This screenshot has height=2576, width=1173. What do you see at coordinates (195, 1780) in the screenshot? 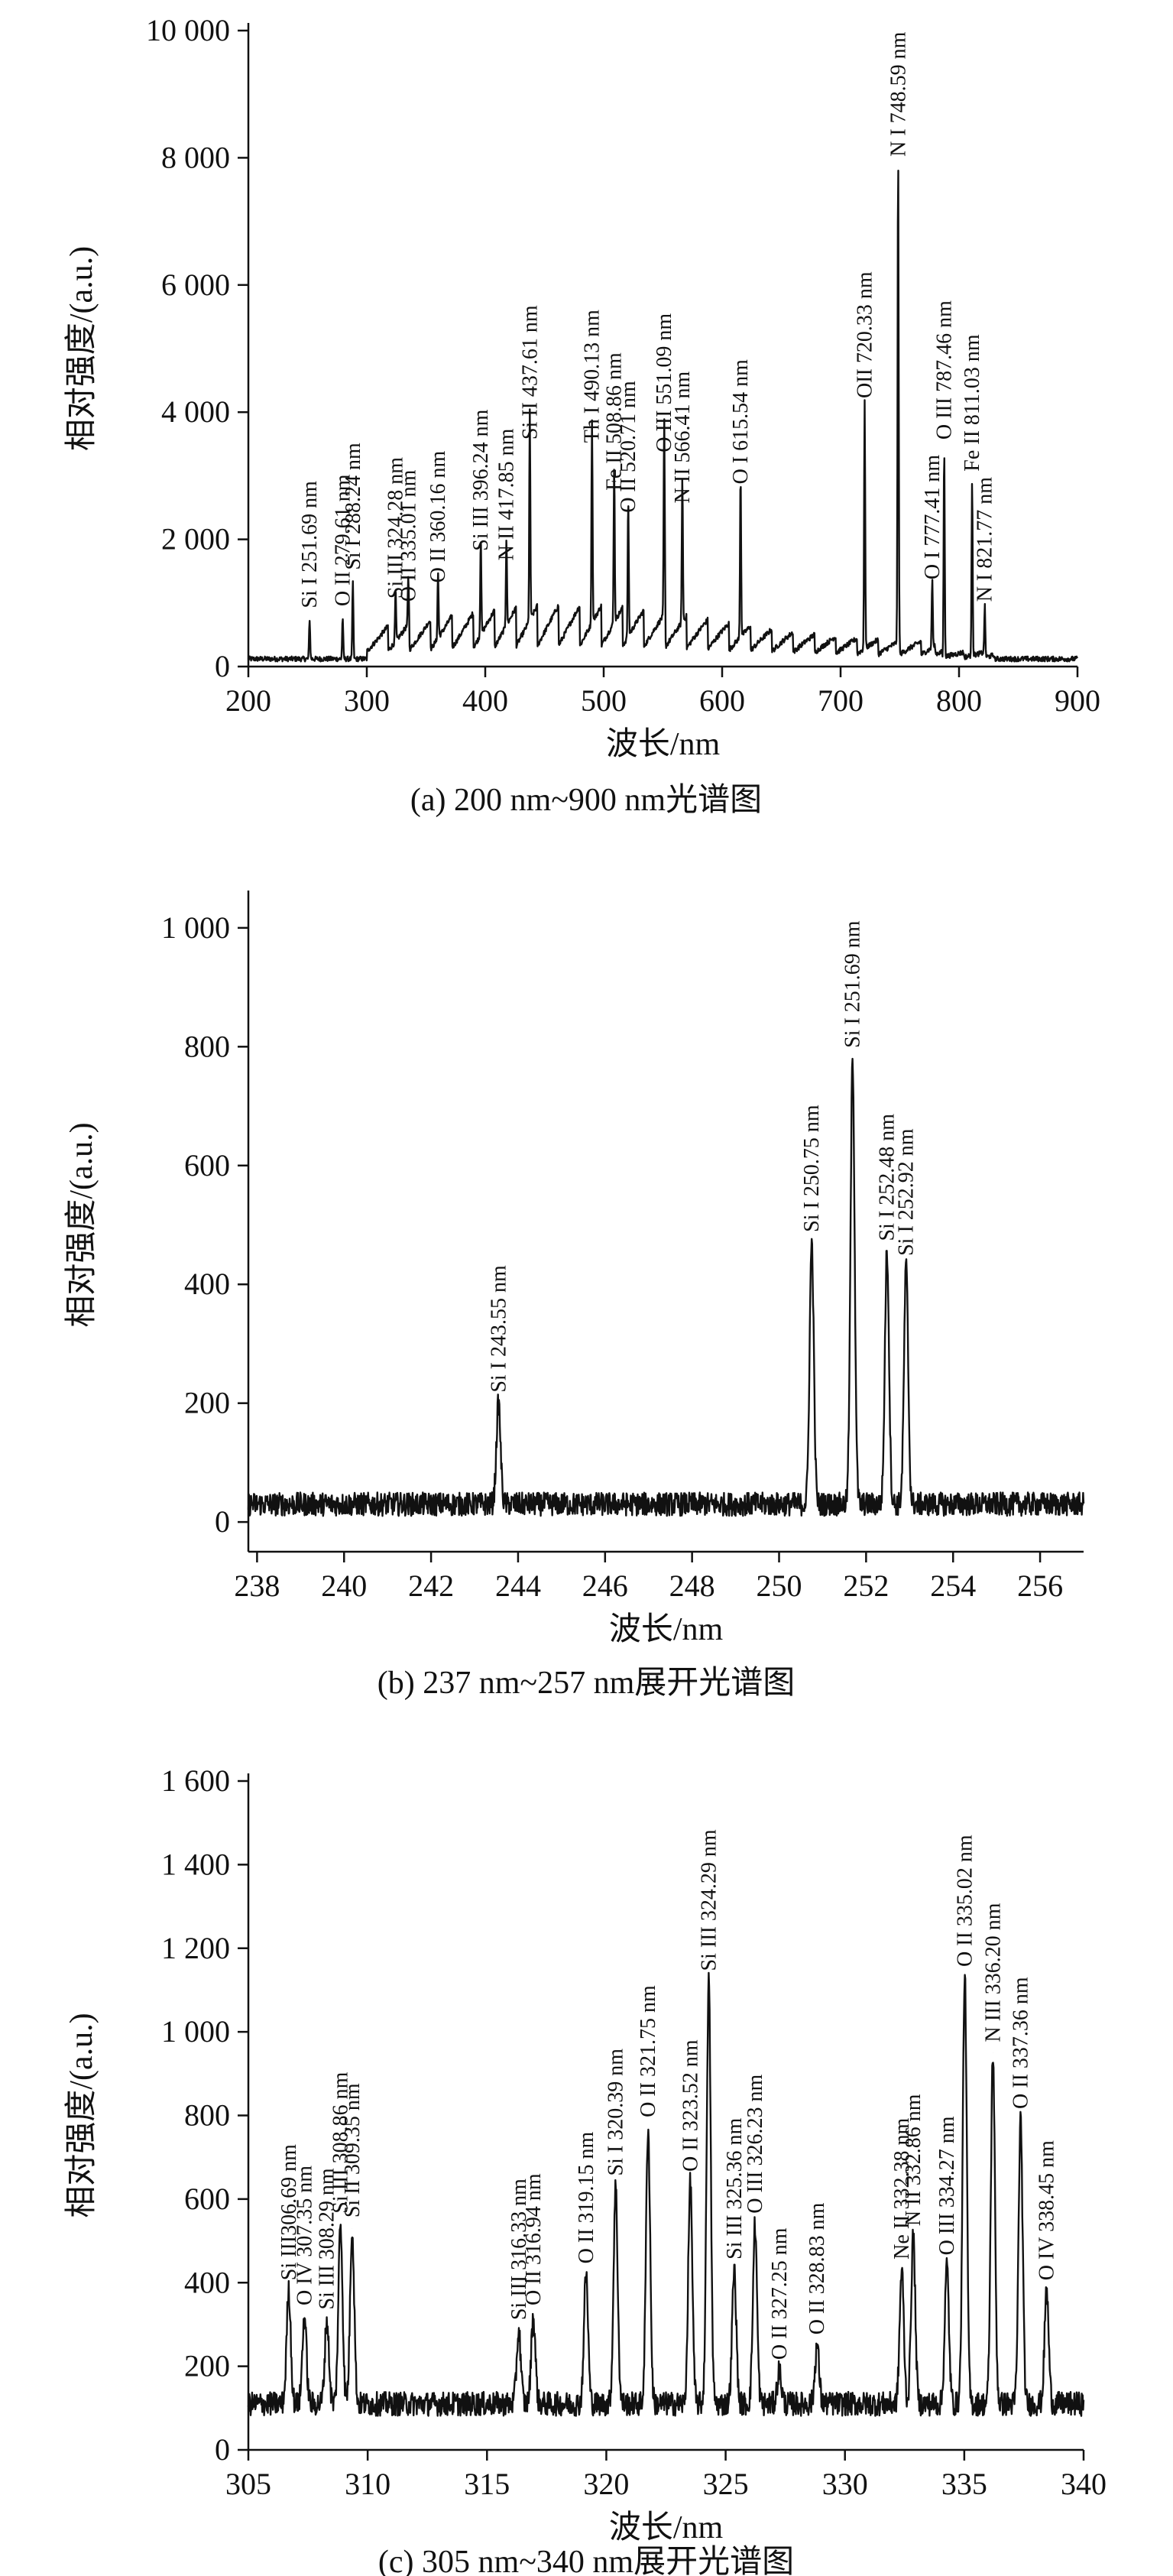
I see `y-tick-label: 1 600` at bounding box center [195, 1780].